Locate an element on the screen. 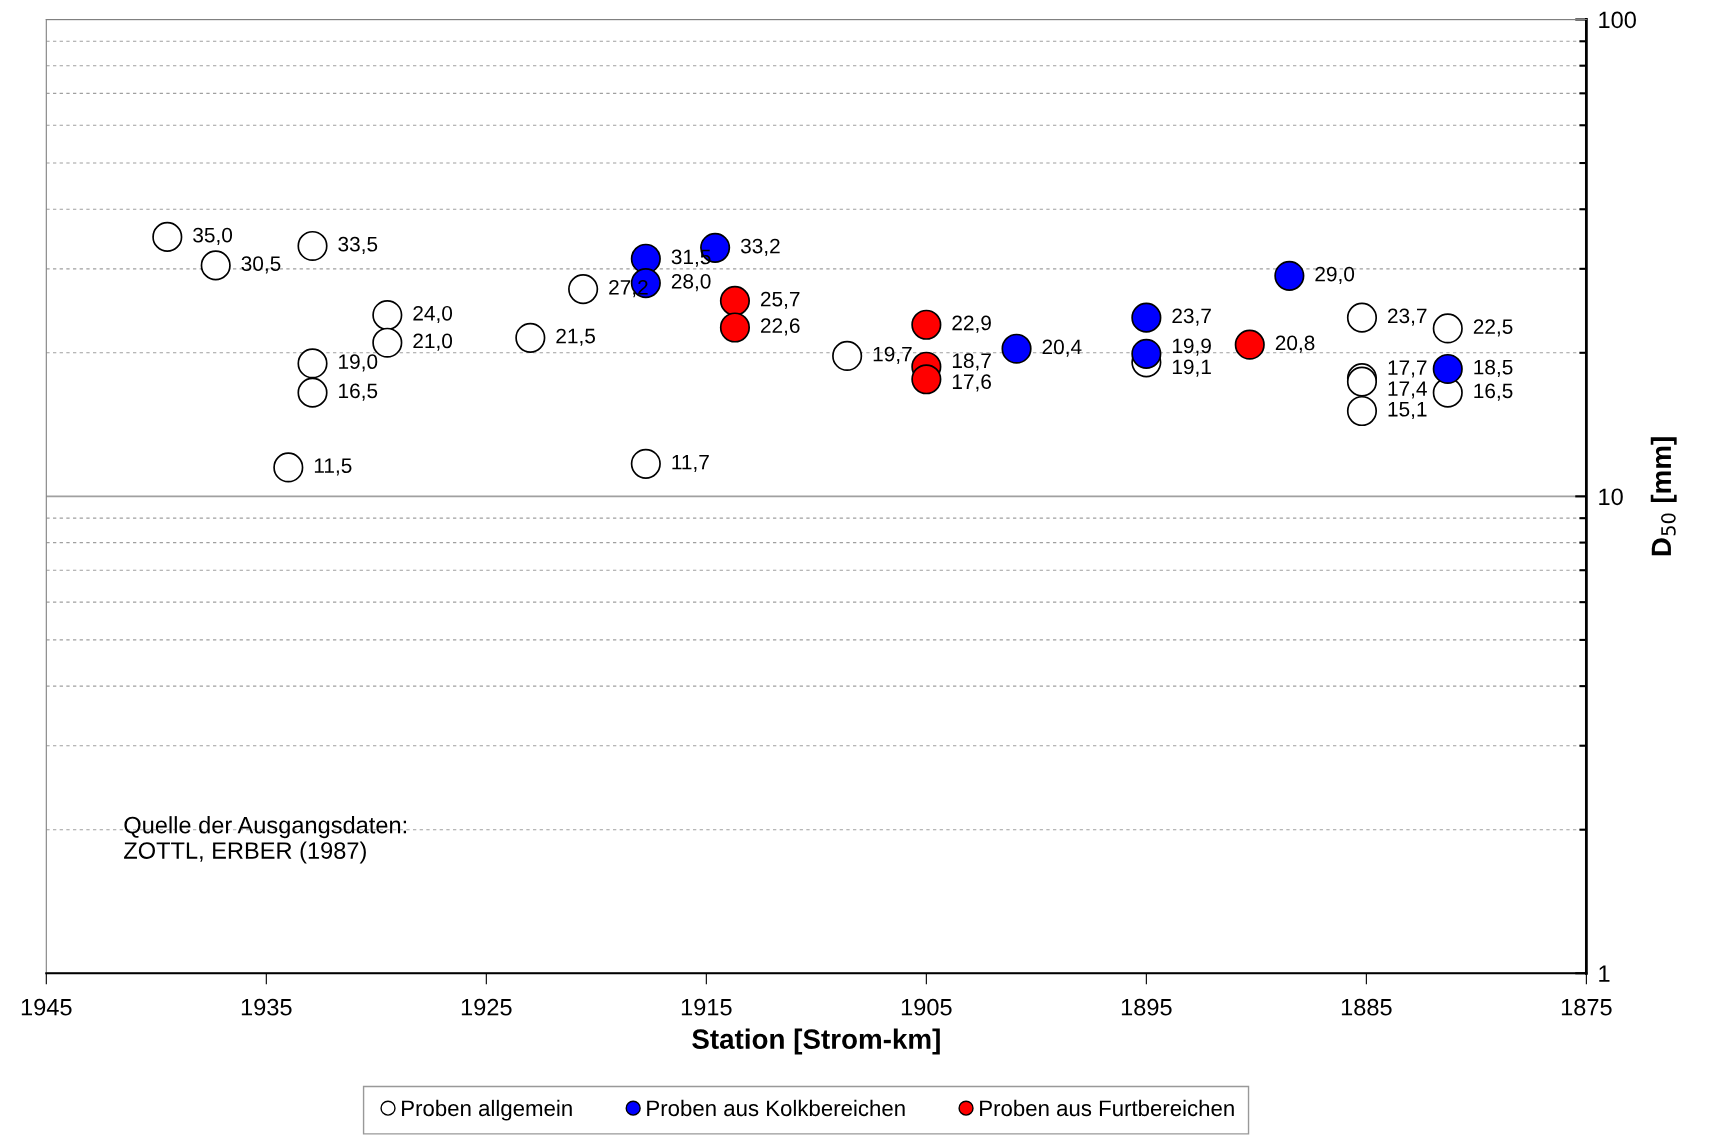  data-label: 15,1 is located at coordinates (1407, 411).